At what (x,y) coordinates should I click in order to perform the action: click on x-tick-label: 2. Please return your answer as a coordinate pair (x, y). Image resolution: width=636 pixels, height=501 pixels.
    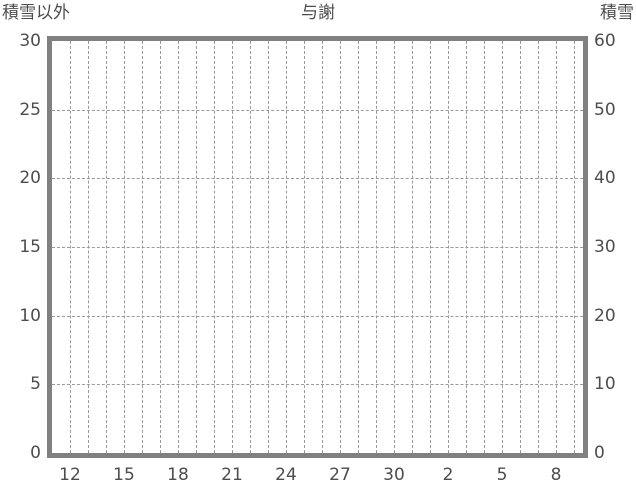
    Looking at the image, I should click on (448, 475).